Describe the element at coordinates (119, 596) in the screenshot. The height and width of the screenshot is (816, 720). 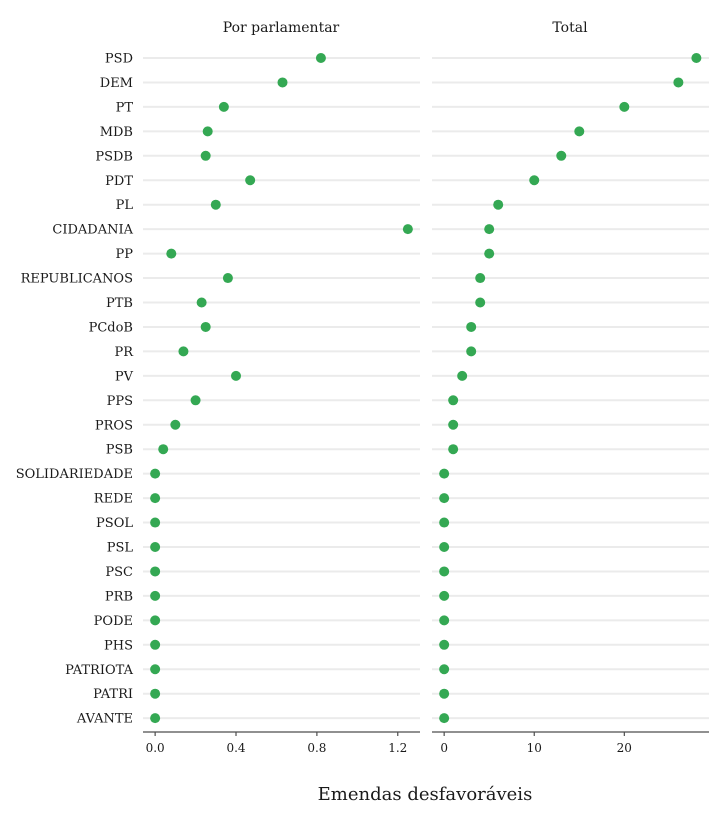
I see `category-label-prb: PRB` at that location.